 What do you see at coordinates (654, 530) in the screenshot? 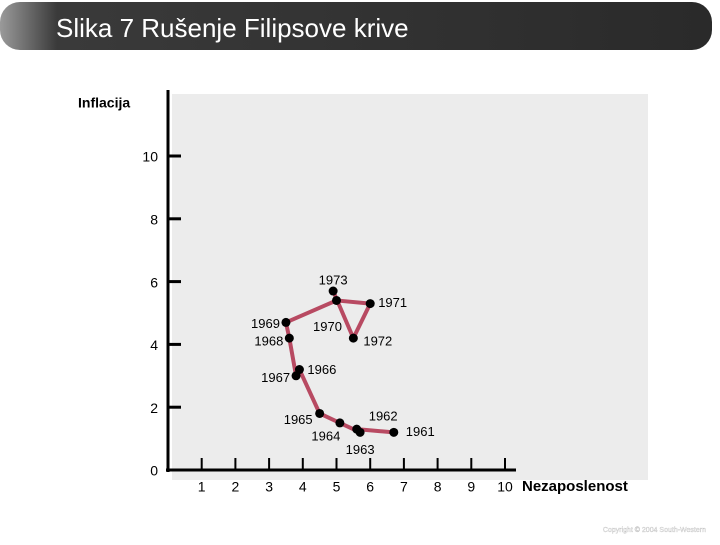
I see `copyright: Copyright © 2004 South-Western` at bounding box center [654, 530].